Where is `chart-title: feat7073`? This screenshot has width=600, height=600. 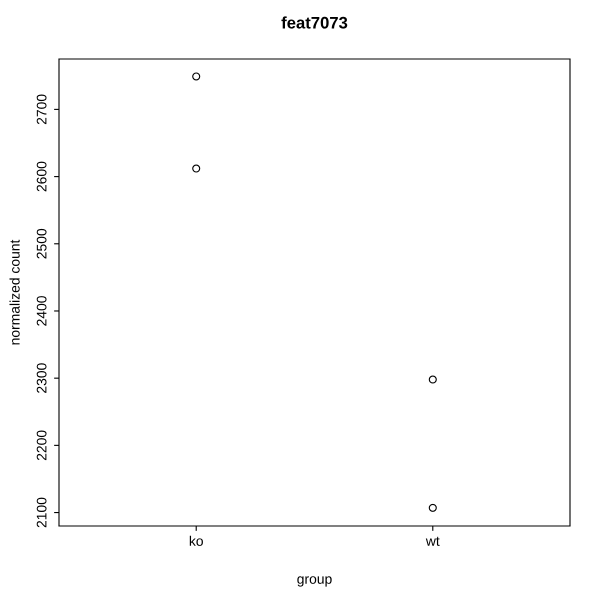
chart-title: feat7073 is located at coordinates (314, 22).